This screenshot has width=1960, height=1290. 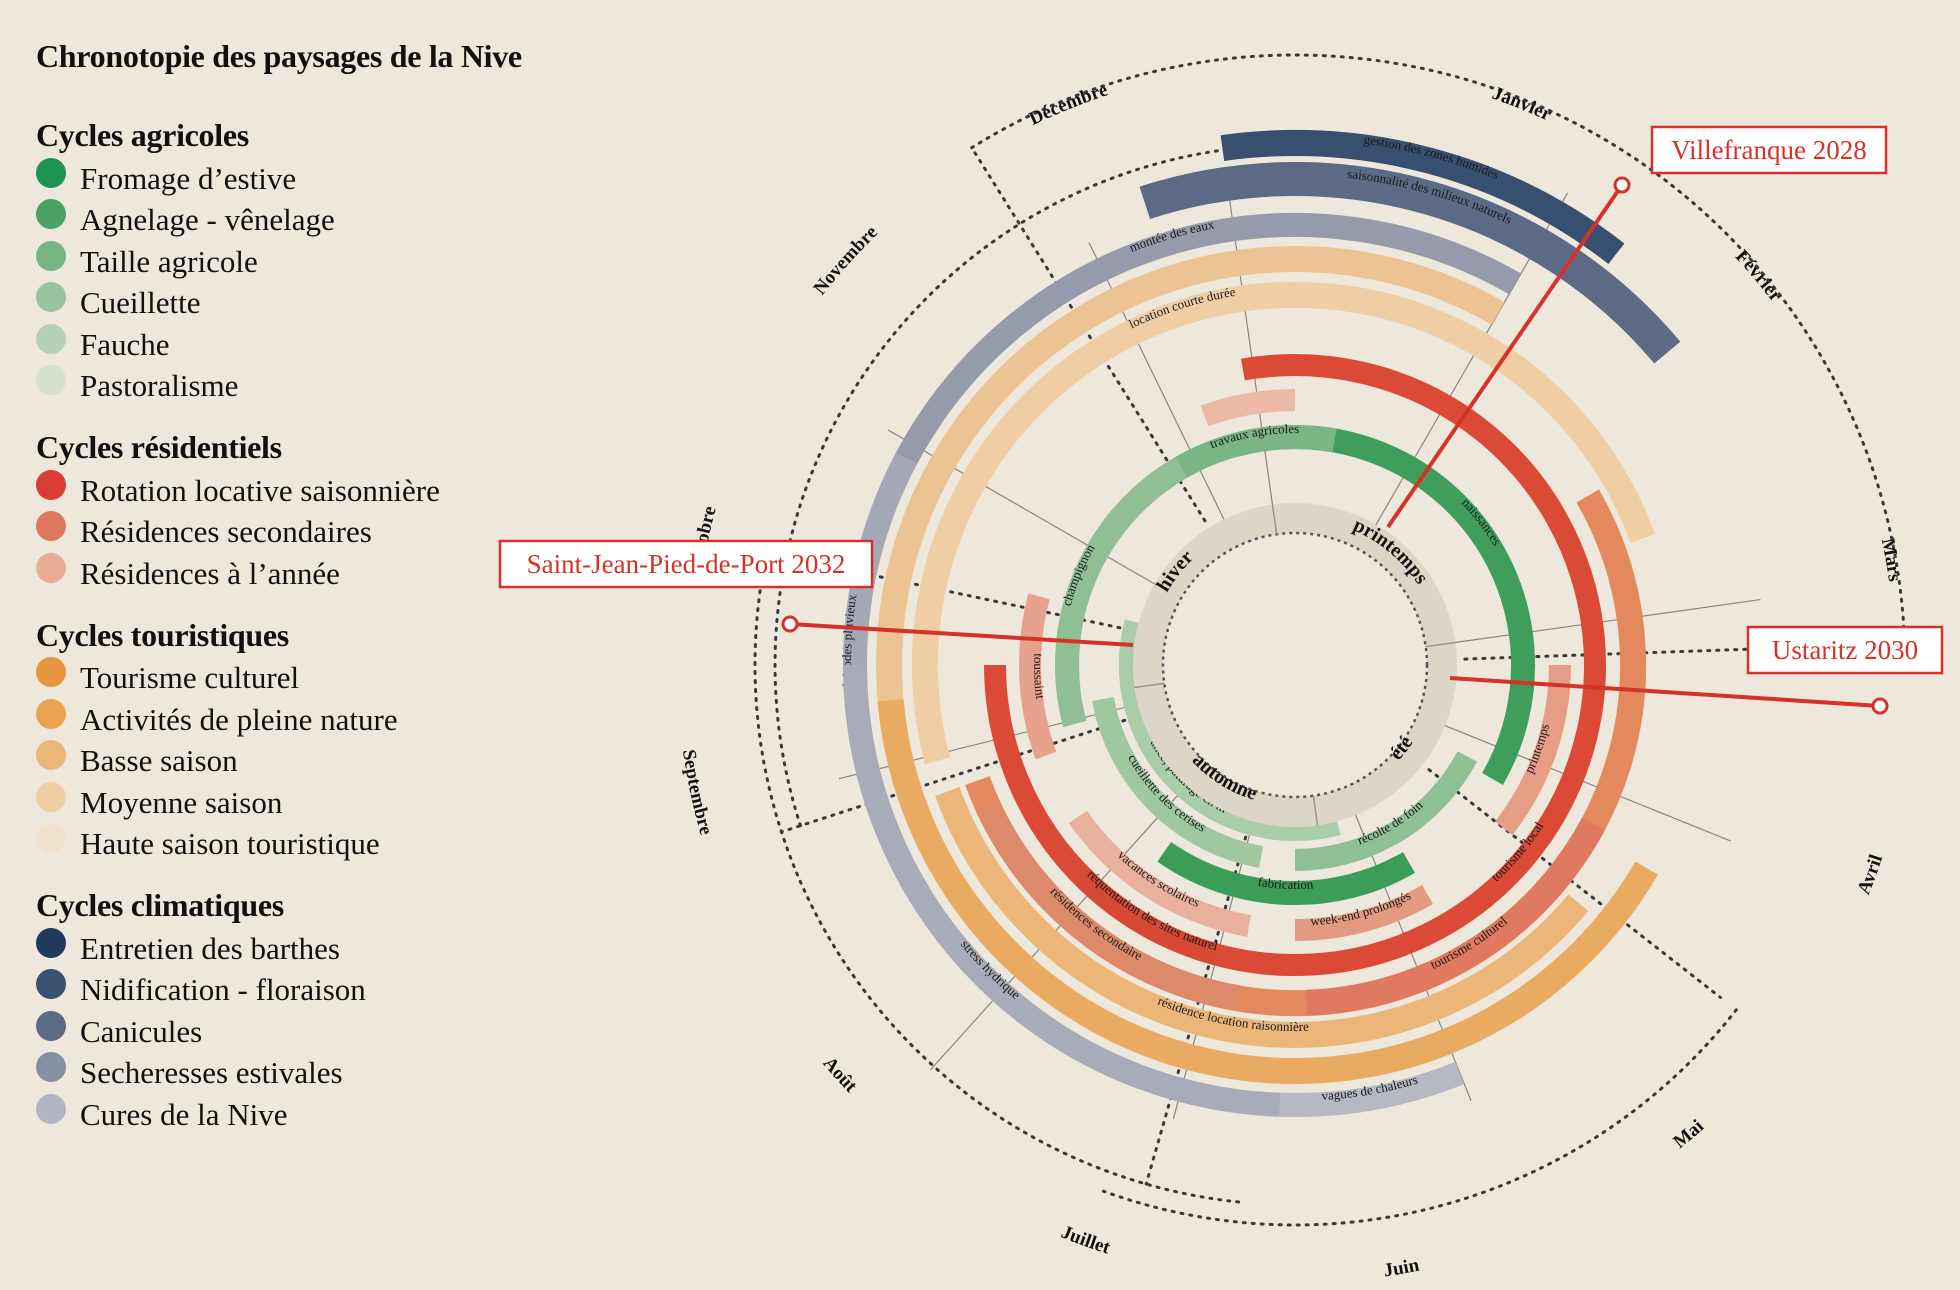 I want to click on legend-item: Activités de pleine nature, so click(x=296, y=719).